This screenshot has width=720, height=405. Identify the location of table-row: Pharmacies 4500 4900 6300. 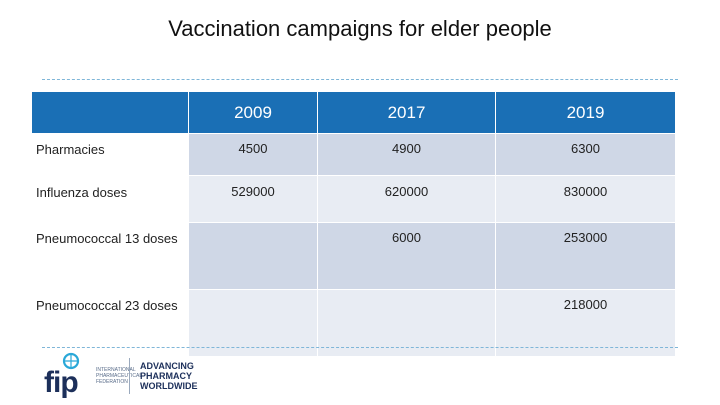
(353, 154).